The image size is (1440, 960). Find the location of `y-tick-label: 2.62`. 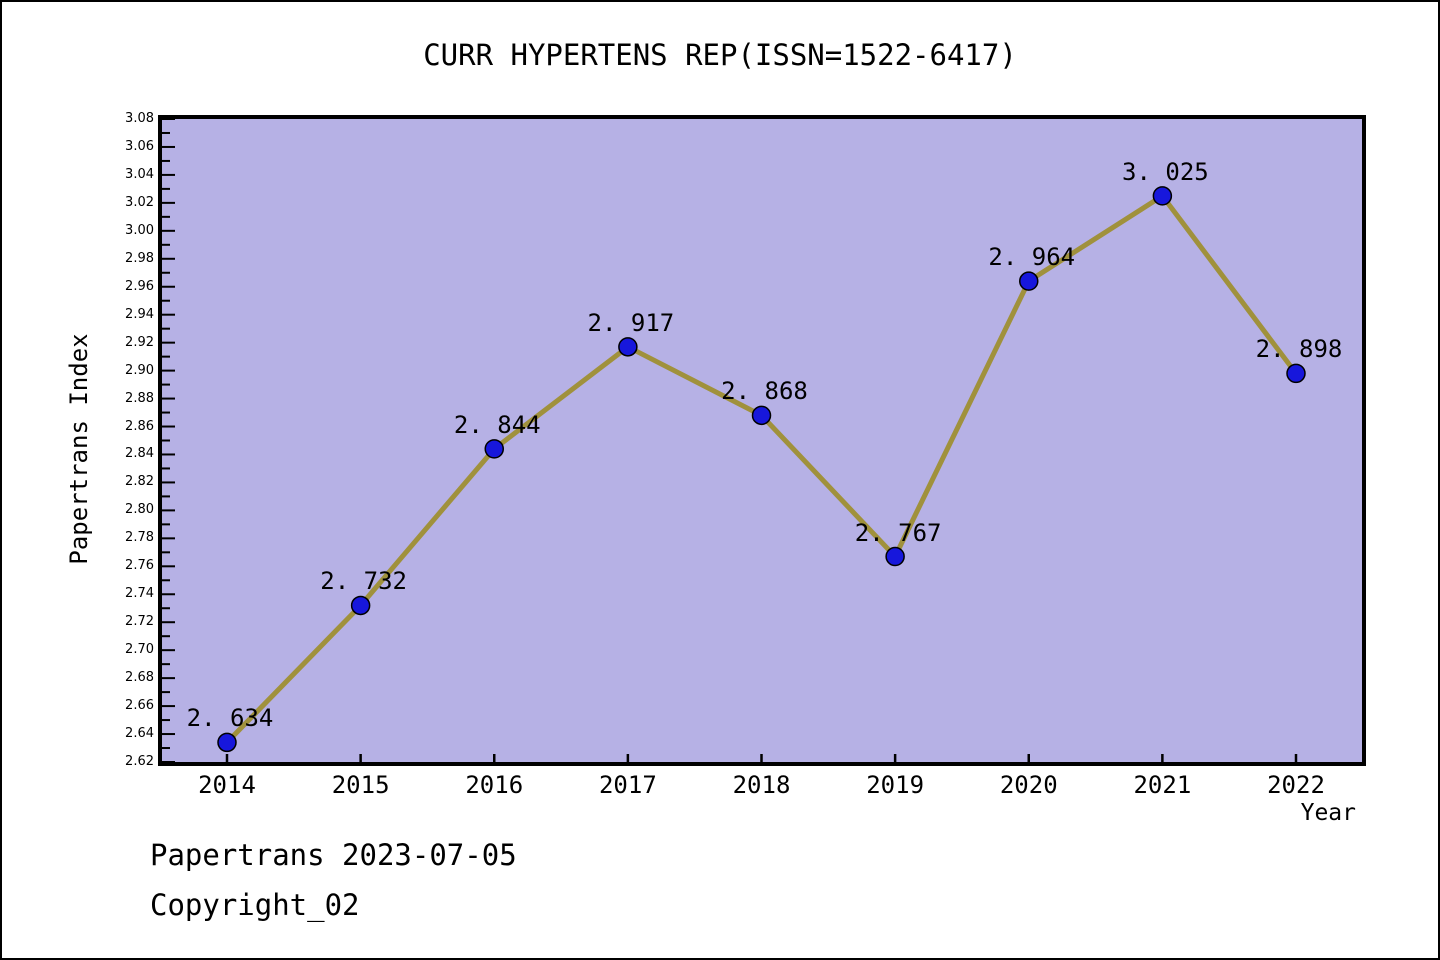

y-tick-label: 2.62 is located at coordinates (139, 761).